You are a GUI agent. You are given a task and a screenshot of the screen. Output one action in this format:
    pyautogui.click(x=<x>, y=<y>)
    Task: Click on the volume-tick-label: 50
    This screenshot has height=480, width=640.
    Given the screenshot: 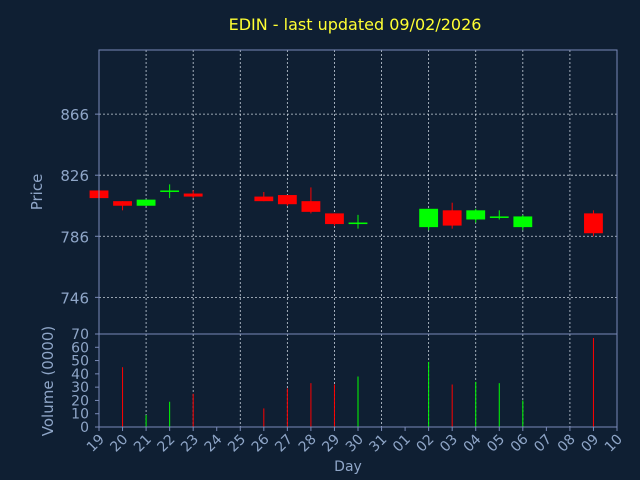 What is the action you would take?
    pyautogui.click(x=80, y=362)
    